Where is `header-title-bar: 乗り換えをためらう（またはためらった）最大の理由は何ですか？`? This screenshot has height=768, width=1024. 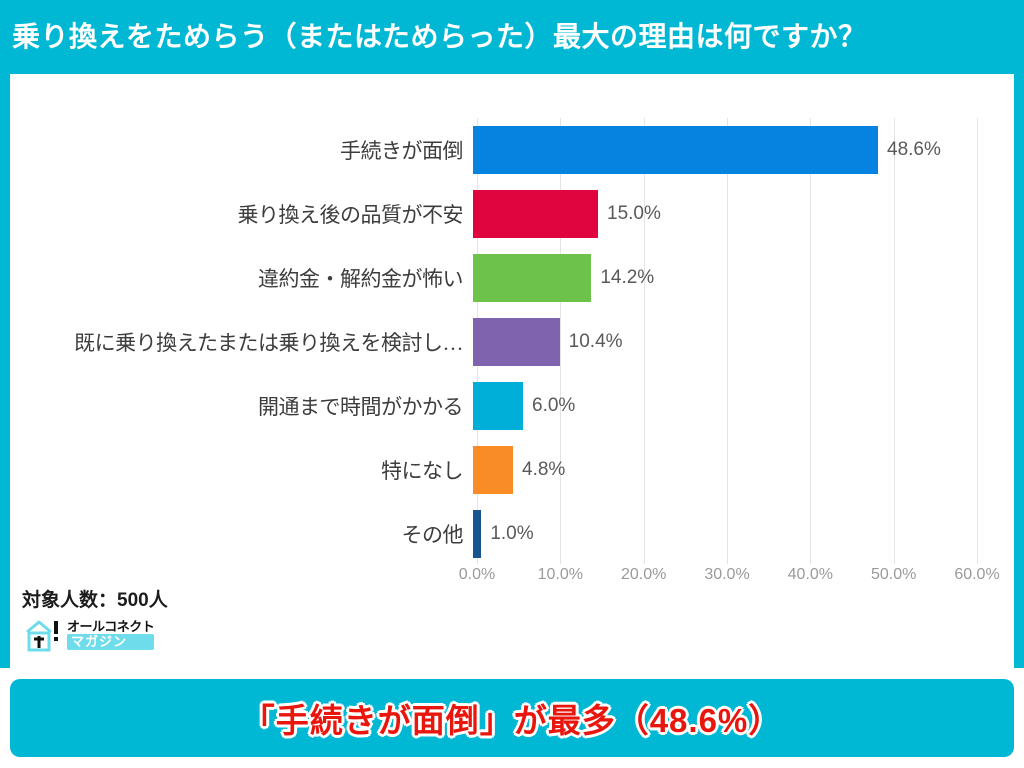
header-title-bar: 乗り換えをためらう（またはためらった）最大の理由は何ですか？ is located at coordinates (512, 37).